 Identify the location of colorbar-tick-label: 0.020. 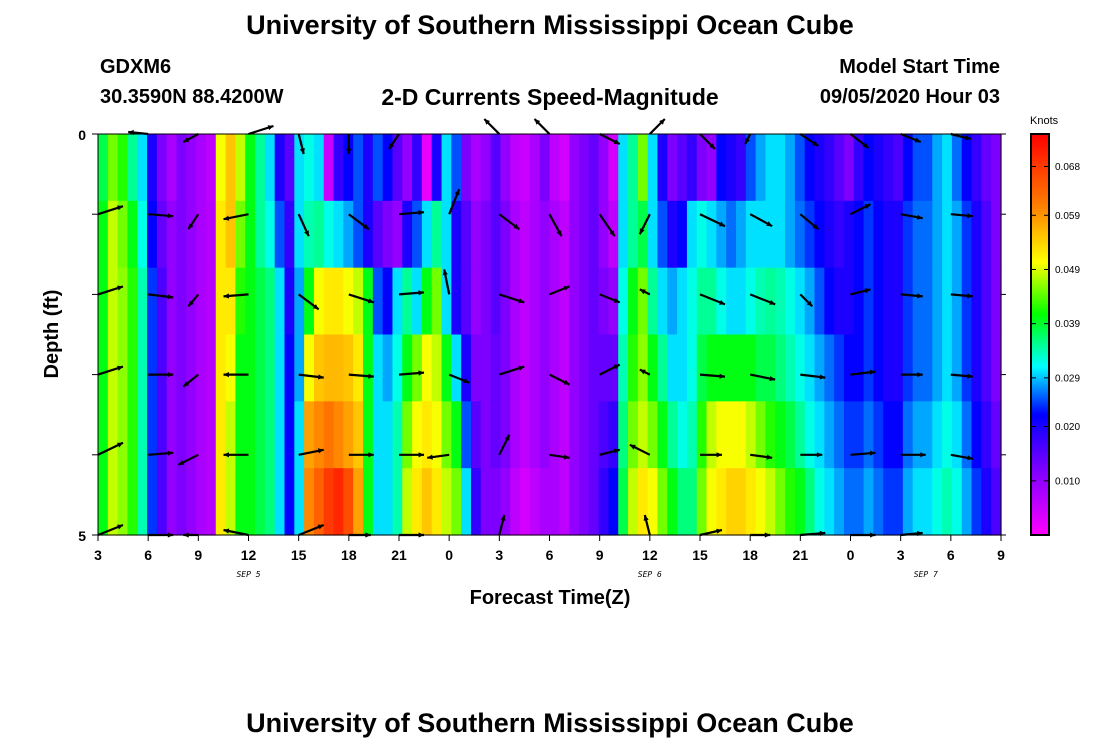
(1067, 427).